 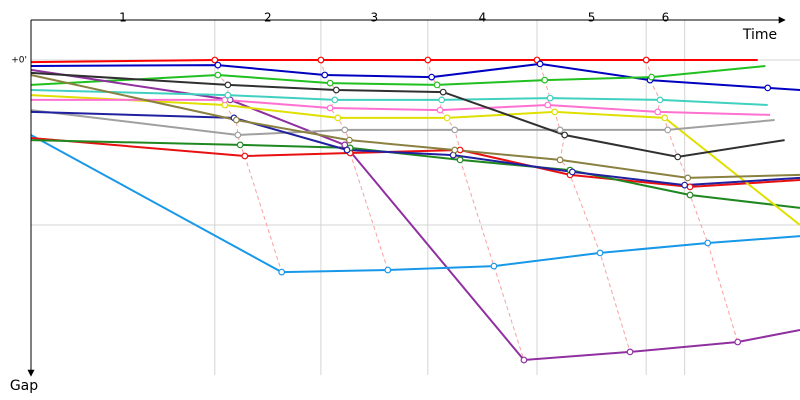 I want to click on x-axis-label: Time, so click(x=759, y=35).